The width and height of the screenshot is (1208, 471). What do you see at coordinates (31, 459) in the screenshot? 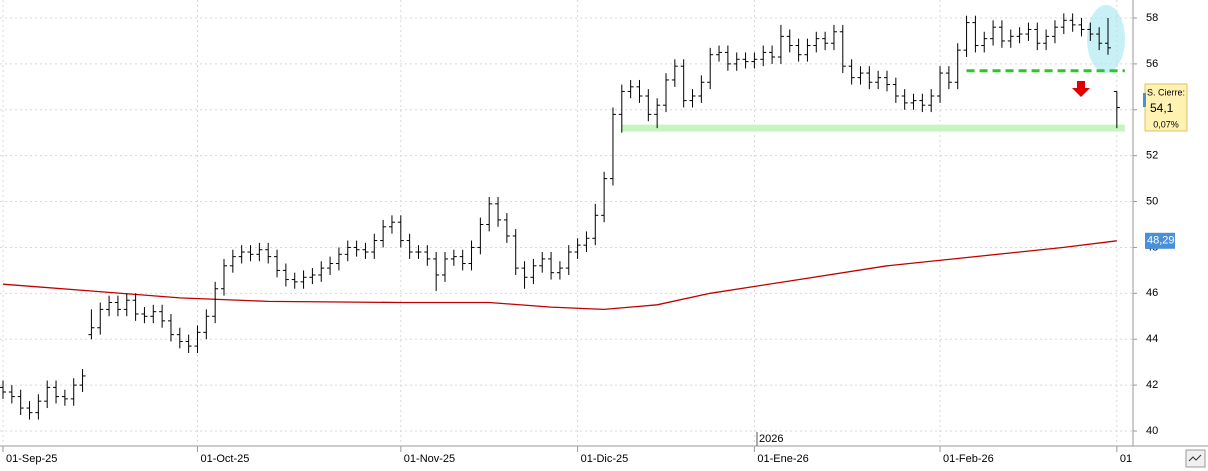
I see `x-tick-label: 01-Sep-25` at bounding box center [31, 459].